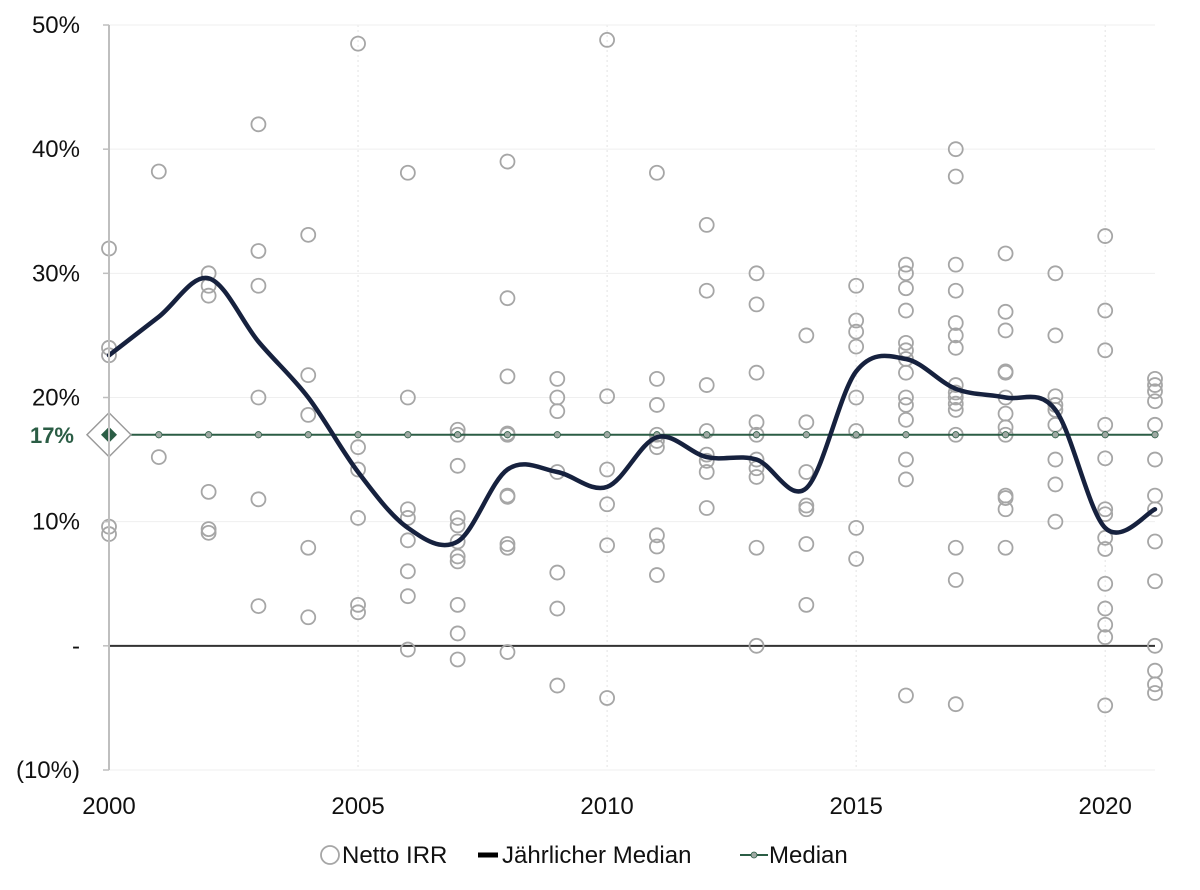 The image size is (1200, 890). What do you see at coordinates (754, 855) in the screenshot?
I see `legend-marker-median-dot` at bounding box center [754, 855].